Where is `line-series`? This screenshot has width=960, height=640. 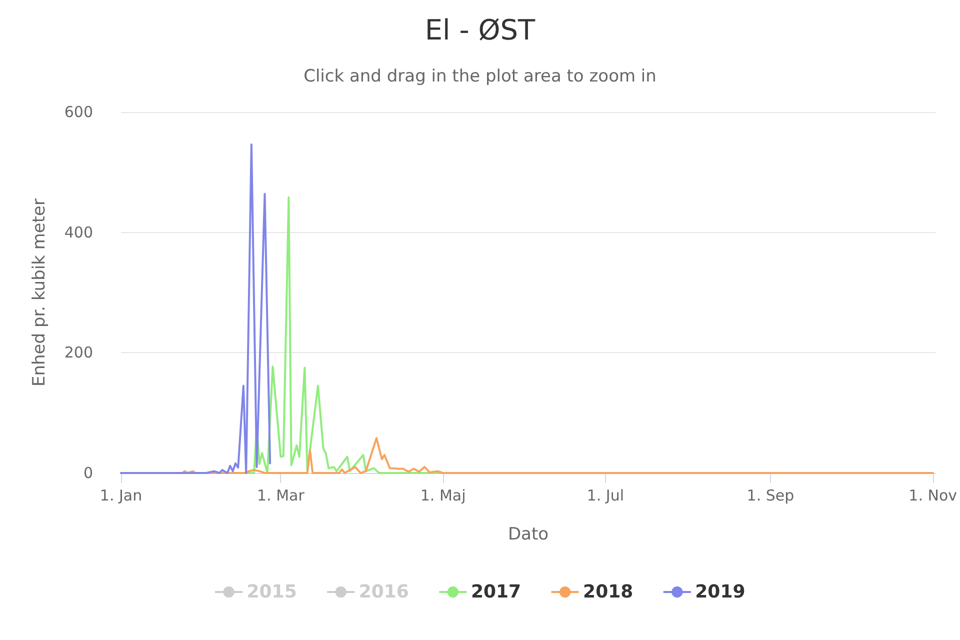
line-series is located at coordinates (196, 308).